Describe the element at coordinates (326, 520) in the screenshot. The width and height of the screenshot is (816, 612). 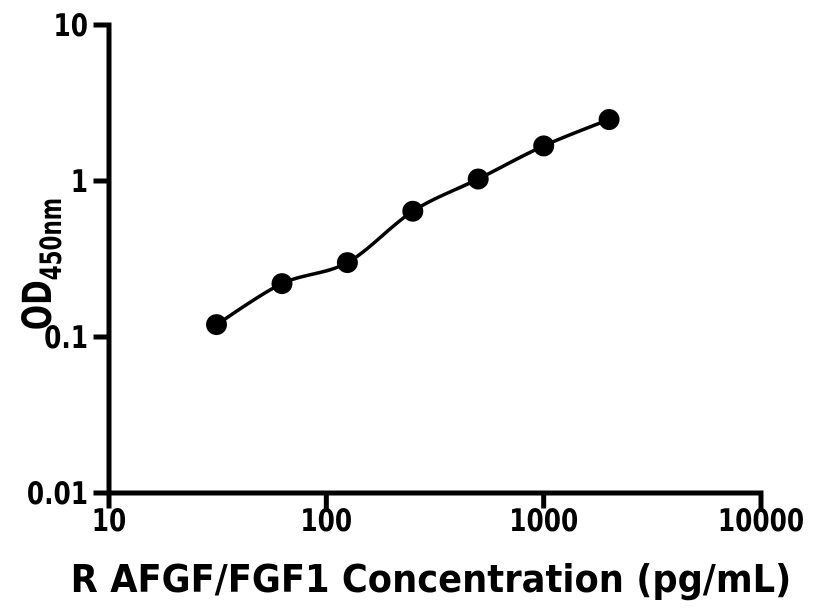
I see `x-axis-tick-label: 100` at that location.